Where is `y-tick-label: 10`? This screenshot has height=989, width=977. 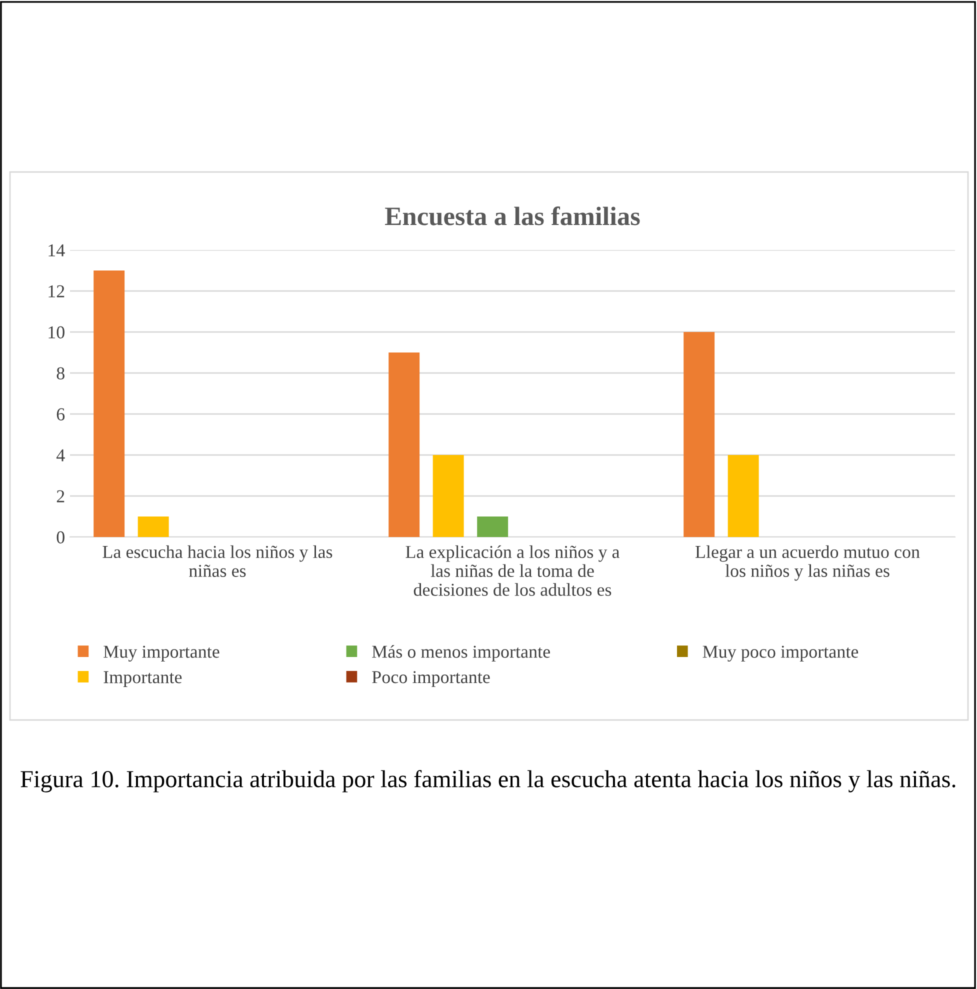
y-tick-label: 10 is located at coordinates (56, 332).